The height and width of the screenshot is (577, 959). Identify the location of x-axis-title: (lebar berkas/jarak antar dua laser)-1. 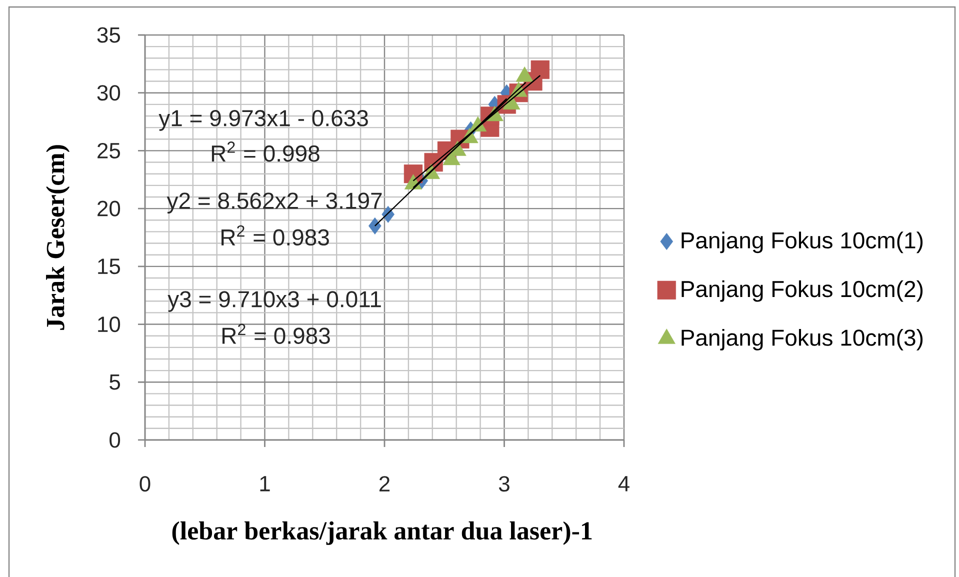
(382, 533).